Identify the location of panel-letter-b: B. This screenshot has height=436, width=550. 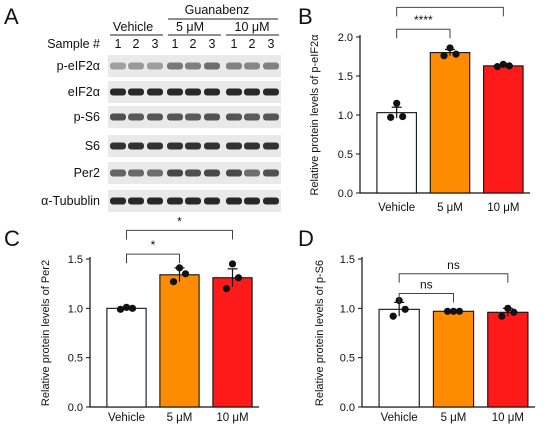
(305, 16).